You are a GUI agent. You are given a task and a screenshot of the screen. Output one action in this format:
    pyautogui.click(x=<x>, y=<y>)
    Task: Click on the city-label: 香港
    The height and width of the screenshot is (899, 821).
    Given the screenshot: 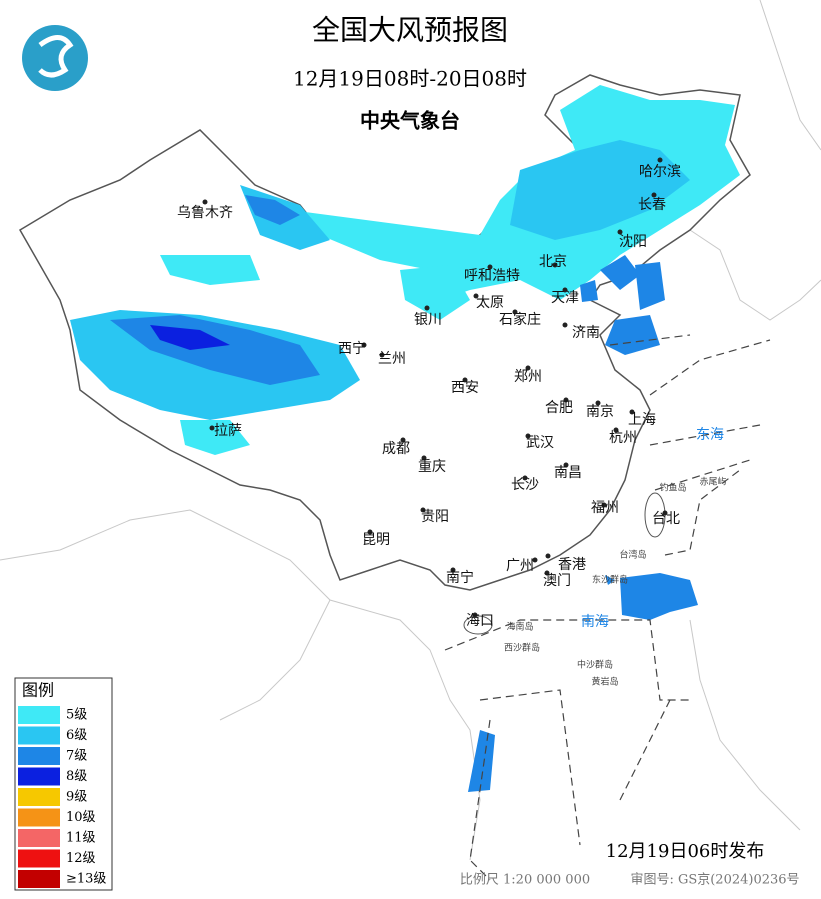 What is the action you would take?
    pyautogui.click(x=572, y=565)
    